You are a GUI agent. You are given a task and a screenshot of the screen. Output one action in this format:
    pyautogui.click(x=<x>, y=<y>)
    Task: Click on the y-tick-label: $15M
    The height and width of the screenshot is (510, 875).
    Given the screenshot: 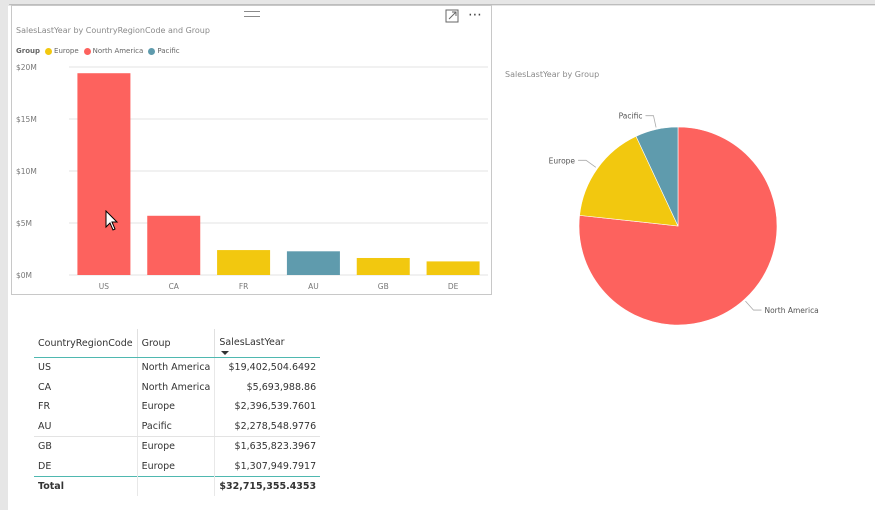 What is the action you would take?
    pyautogui.click(x=26, y=119)
    